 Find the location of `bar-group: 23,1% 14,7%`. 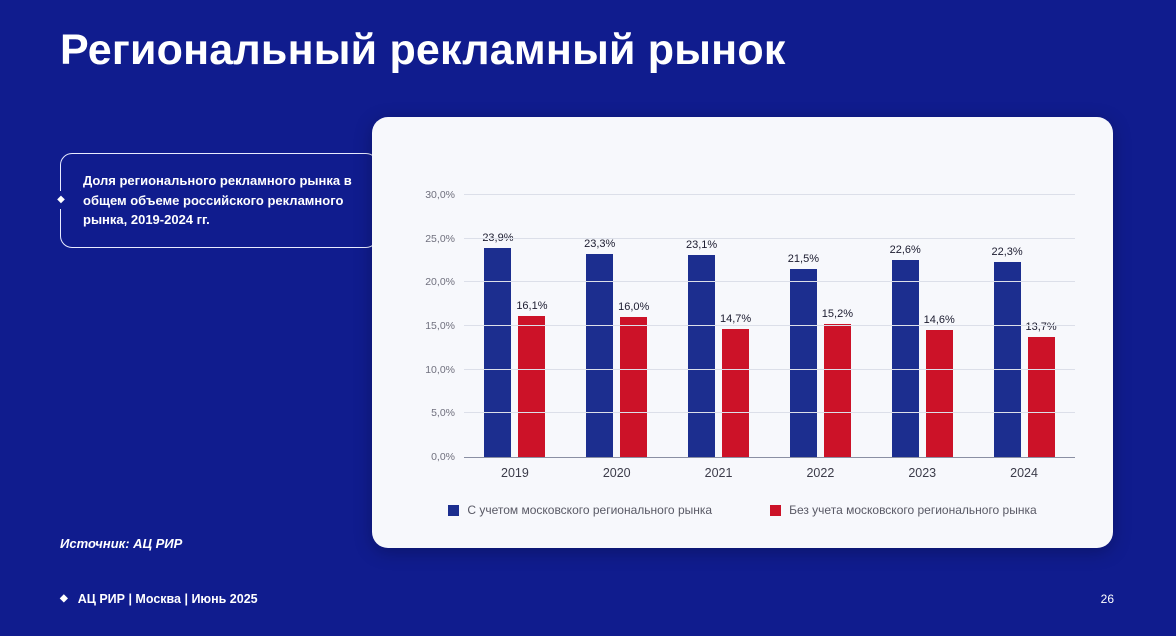

bar-group: 23,1% 14,7% is located at coordinates (719, 326).